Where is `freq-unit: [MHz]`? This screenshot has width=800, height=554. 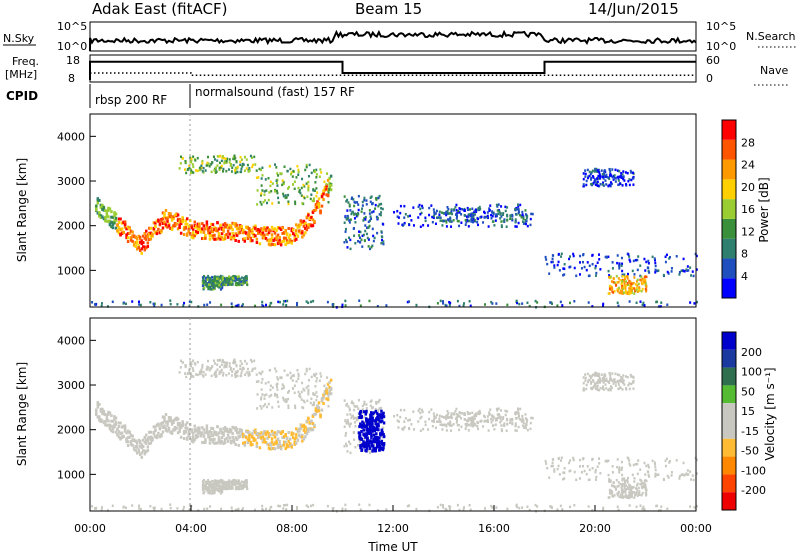
freq-unit: [MHz] is located at coordinates (21, 74).